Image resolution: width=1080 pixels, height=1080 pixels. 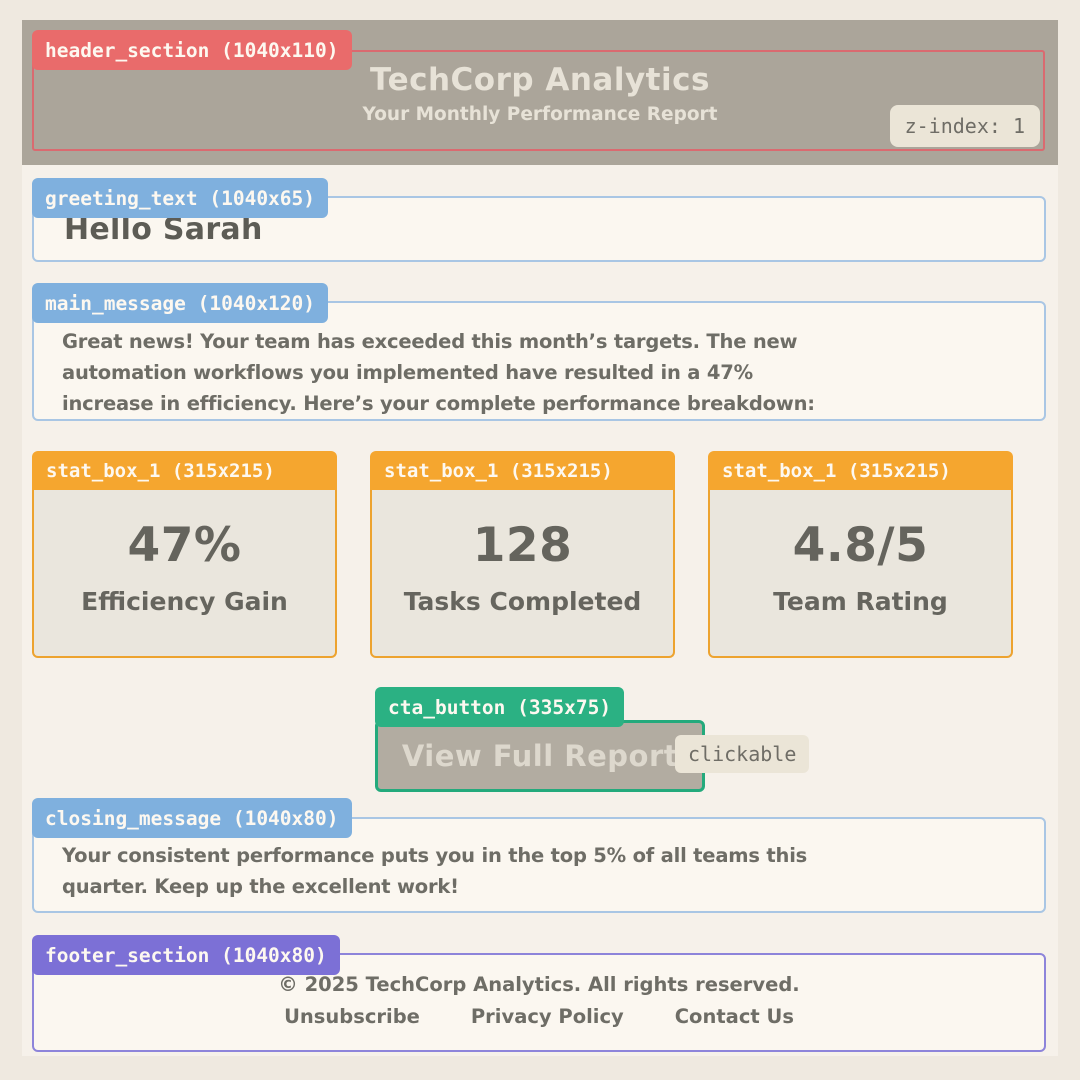 I want to click on stat-card-rating: stat_box_1 (315x215) 4.8/5 Team Rating, so click(x=860, y=554).